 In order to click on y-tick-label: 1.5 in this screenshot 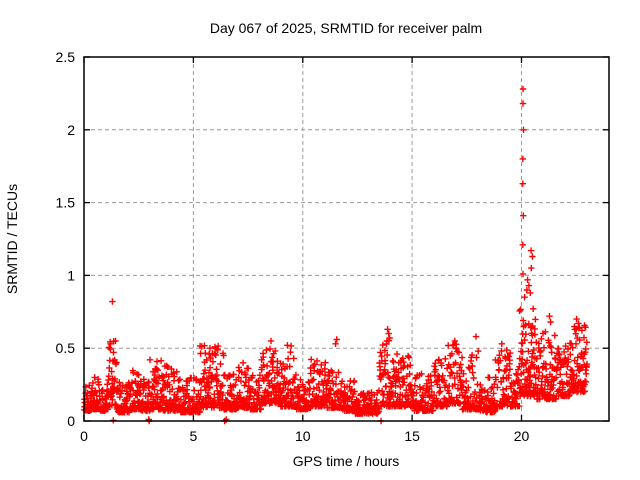, I will do `click(66, 203)`.